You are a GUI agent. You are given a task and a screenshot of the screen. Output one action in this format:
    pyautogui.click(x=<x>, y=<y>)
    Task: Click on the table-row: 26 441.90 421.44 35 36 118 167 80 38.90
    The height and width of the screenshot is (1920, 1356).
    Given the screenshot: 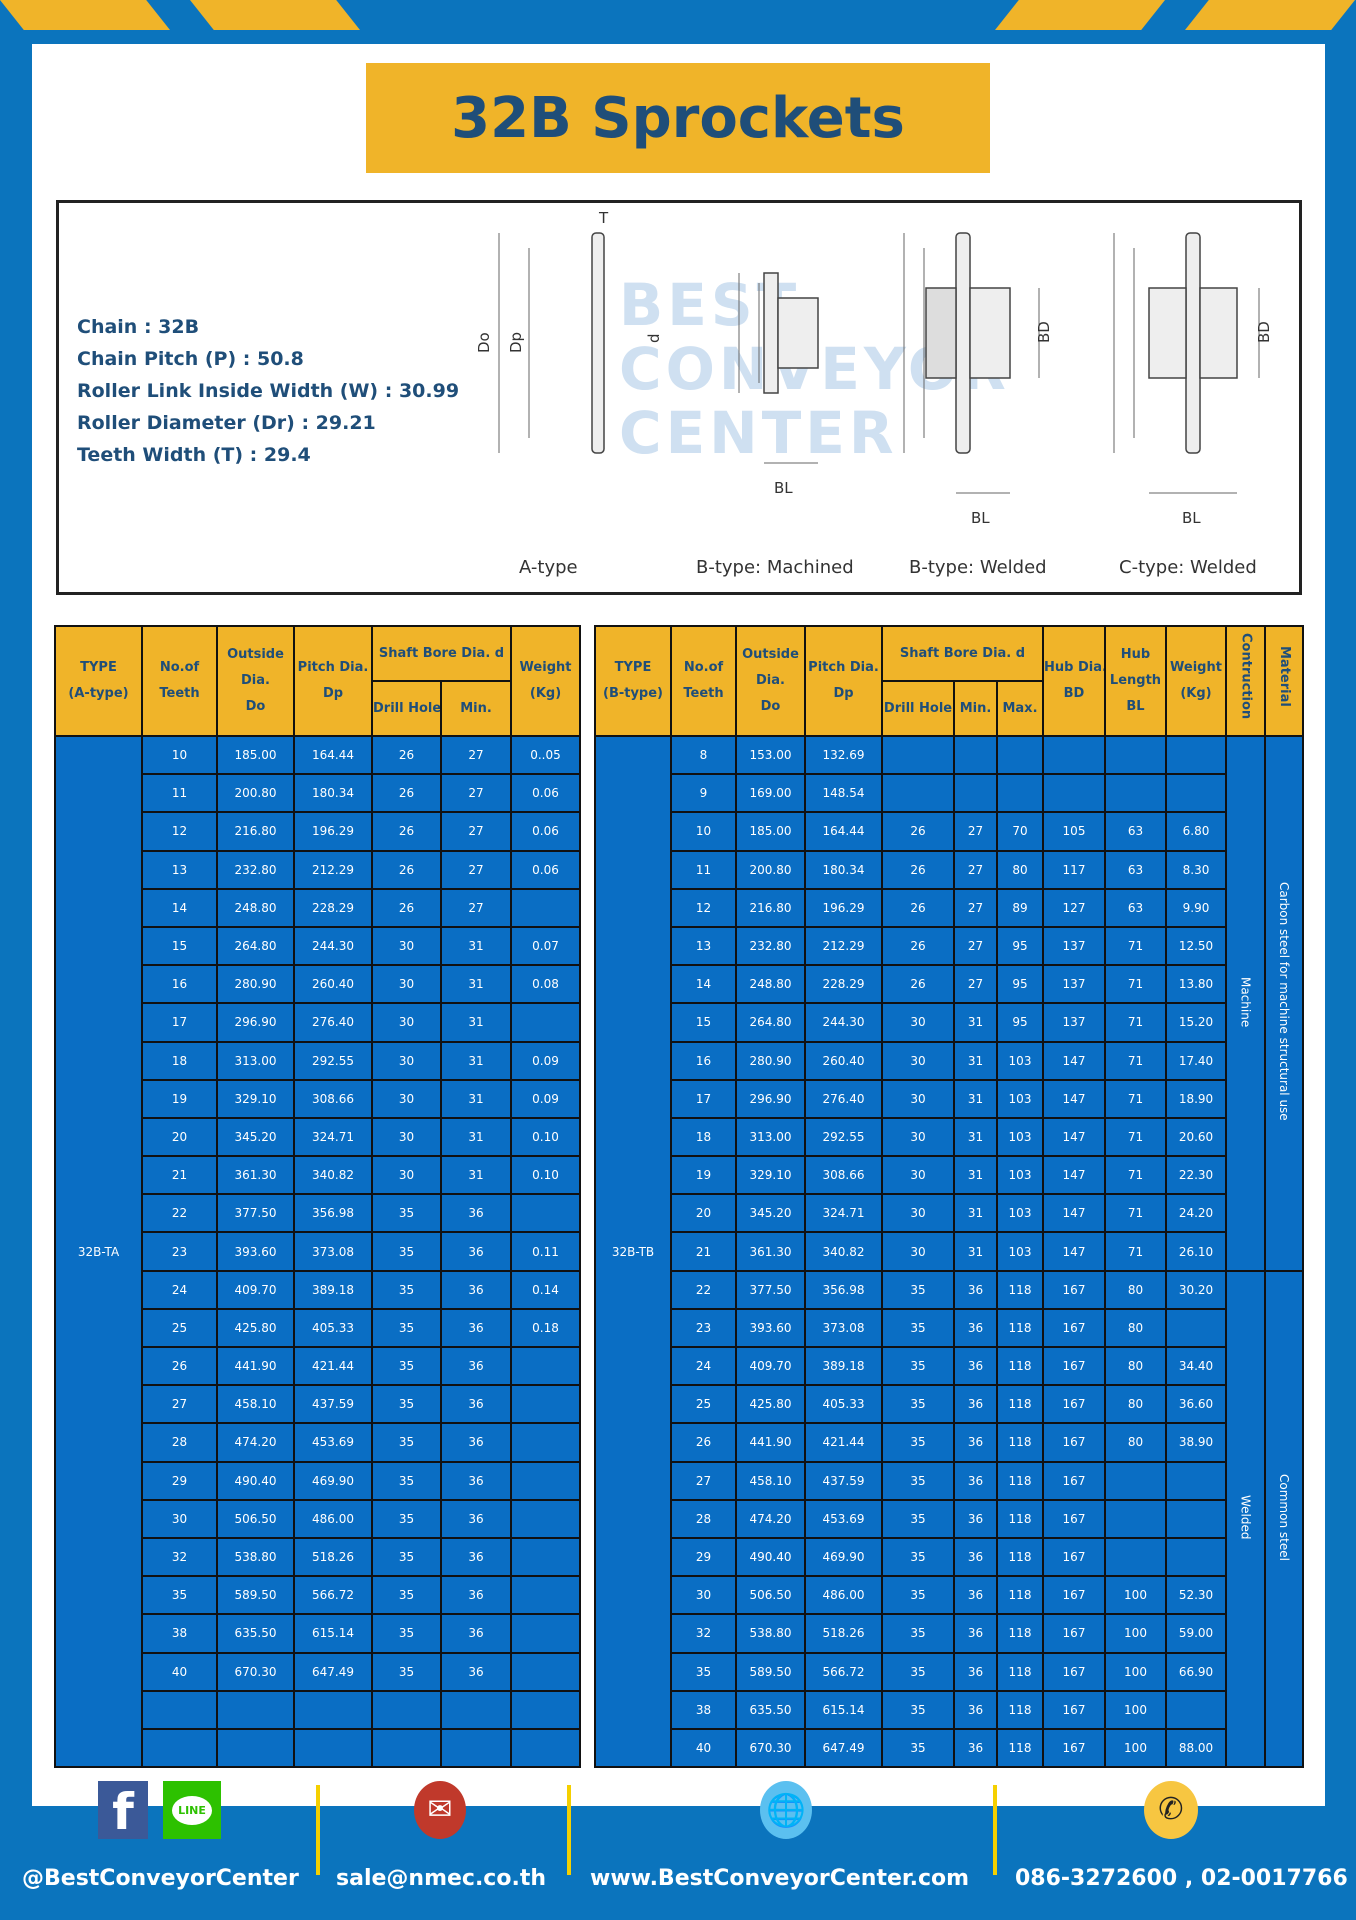 What is the action you would take?
    pyautogui.click(x=949, y=1442)
    